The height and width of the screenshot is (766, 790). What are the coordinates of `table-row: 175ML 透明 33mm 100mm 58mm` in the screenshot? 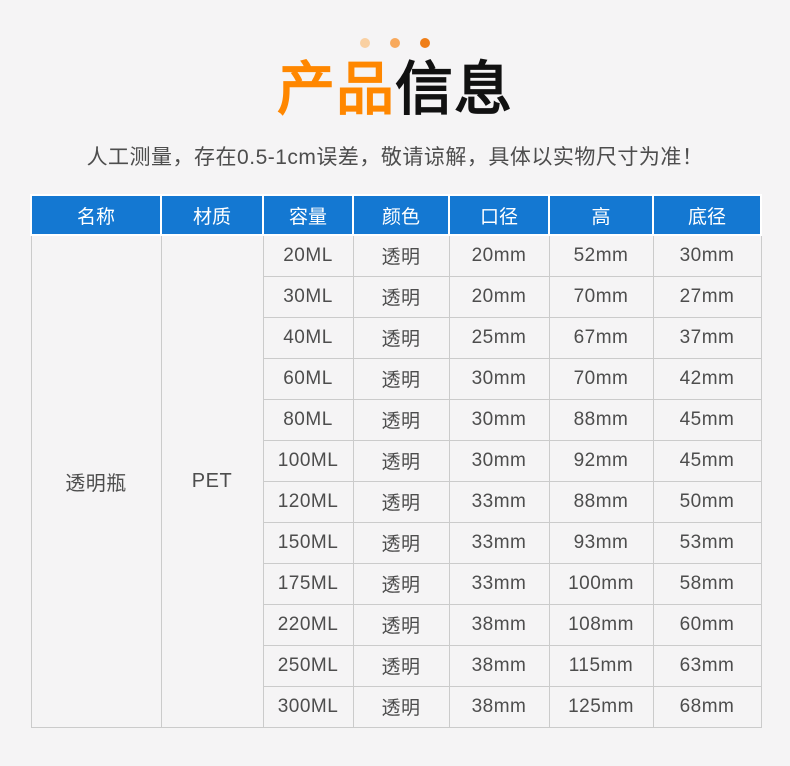 It's located at (396, 583).